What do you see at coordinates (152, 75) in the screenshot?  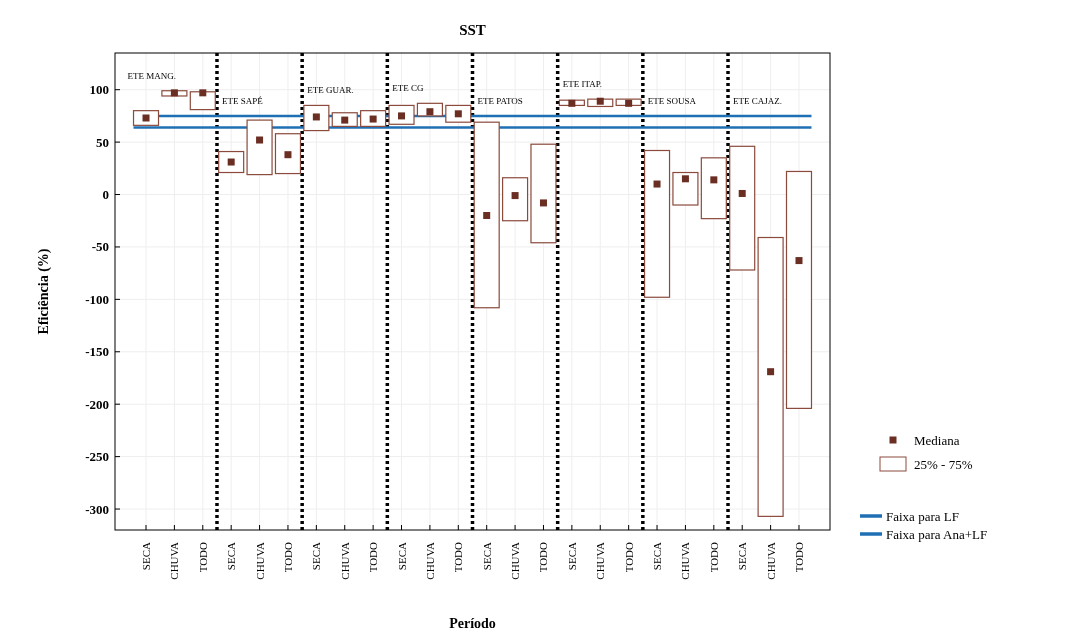 I see `annotation: ETE MANG.` at bounding box center [152, 75].